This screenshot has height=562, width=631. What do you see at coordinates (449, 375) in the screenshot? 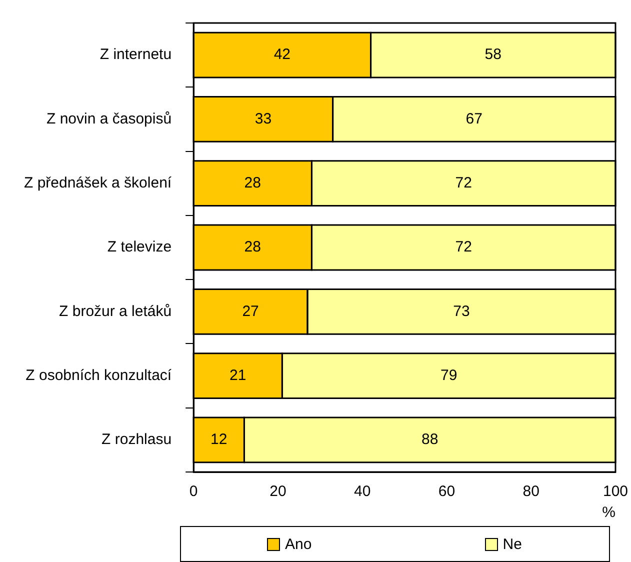
I see `data-label: 79` at bounding box center [449, 375].